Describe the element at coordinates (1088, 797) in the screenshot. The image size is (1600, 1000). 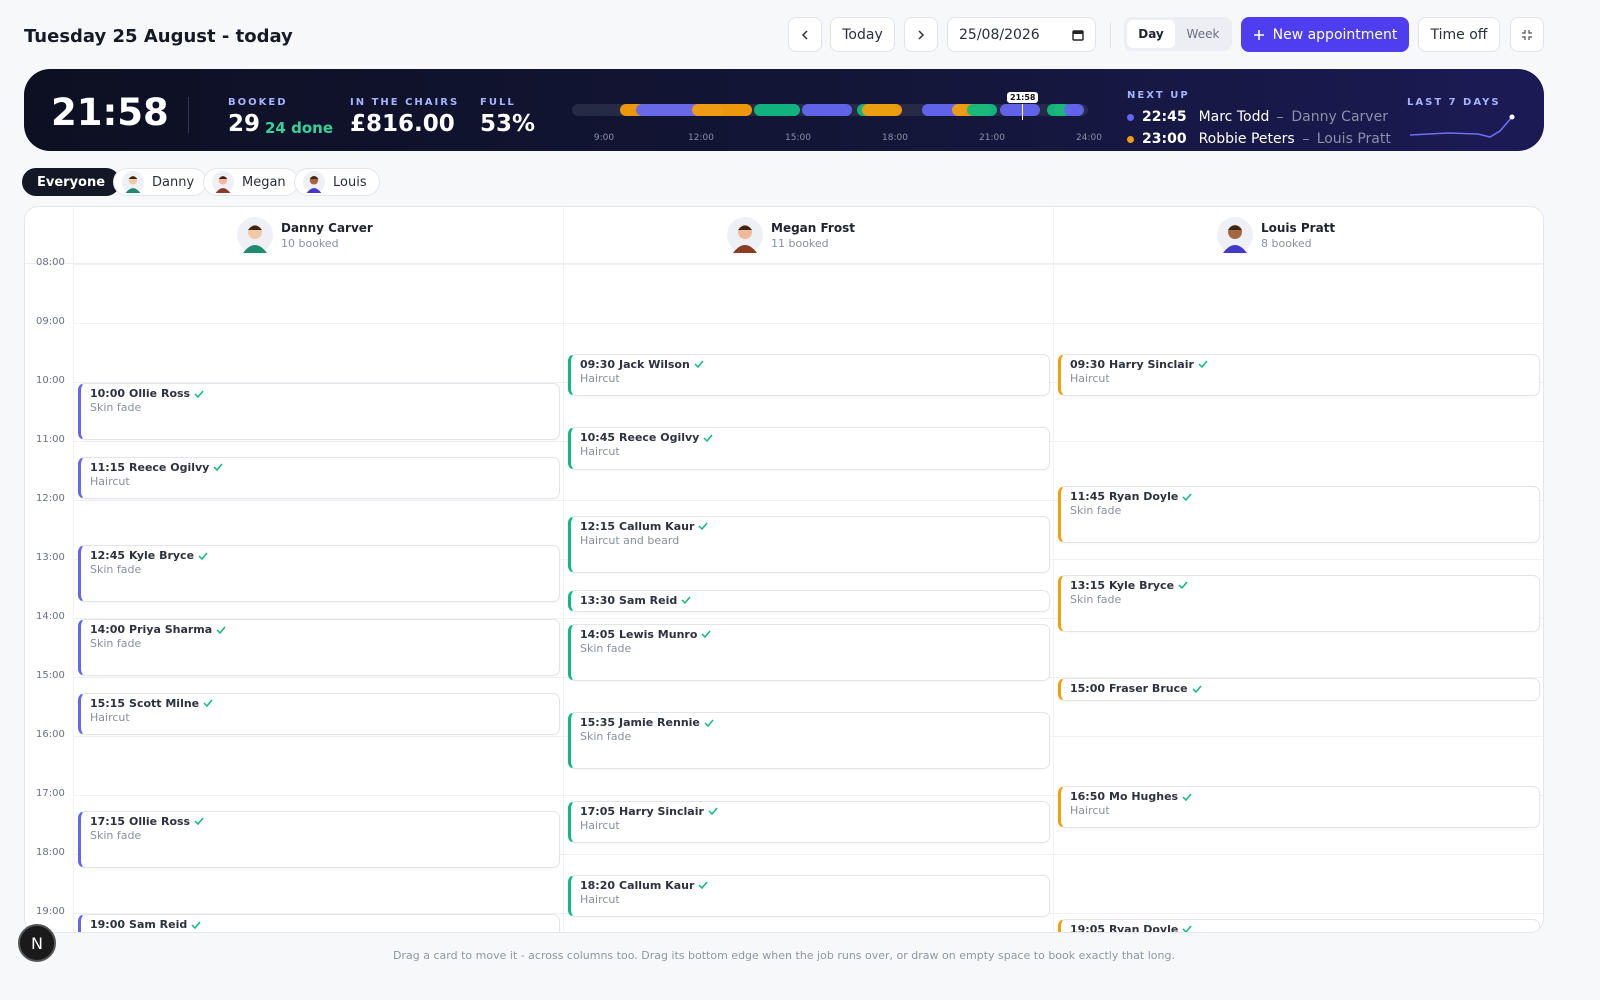
I see `appointment-time: 16:50` at that location.